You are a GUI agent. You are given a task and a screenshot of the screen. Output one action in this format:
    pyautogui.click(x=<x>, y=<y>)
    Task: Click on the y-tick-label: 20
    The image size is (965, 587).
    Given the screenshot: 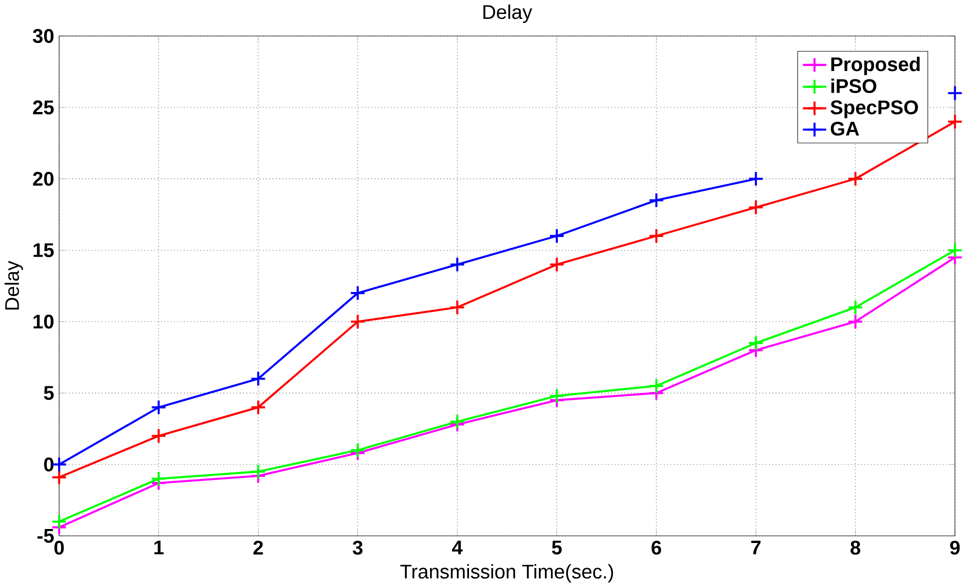 What is the action you would take?
    pyautogui.click(x=43, y=179)
    